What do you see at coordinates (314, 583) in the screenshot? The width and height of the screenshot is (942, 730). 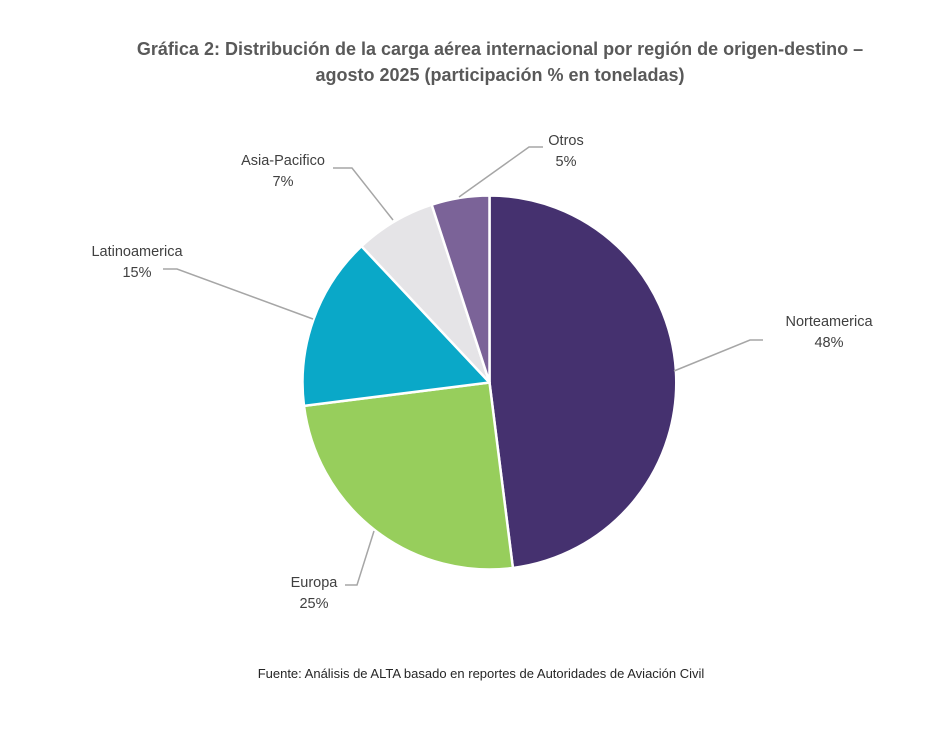 I see `slice-label-text: Europa` at bounding box center [314, 583].